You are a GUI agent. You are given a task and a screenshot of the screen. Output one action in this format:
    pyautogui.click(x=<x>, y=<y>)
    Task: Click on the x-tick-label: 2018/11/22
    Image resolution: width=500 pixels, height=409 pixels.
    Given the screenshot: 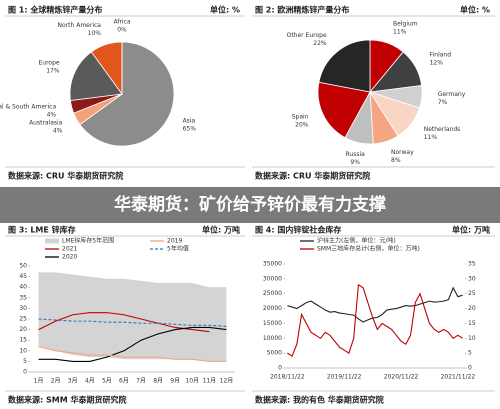 What is the action you would take?
    pyautogui.click(x=287, y=377)
    